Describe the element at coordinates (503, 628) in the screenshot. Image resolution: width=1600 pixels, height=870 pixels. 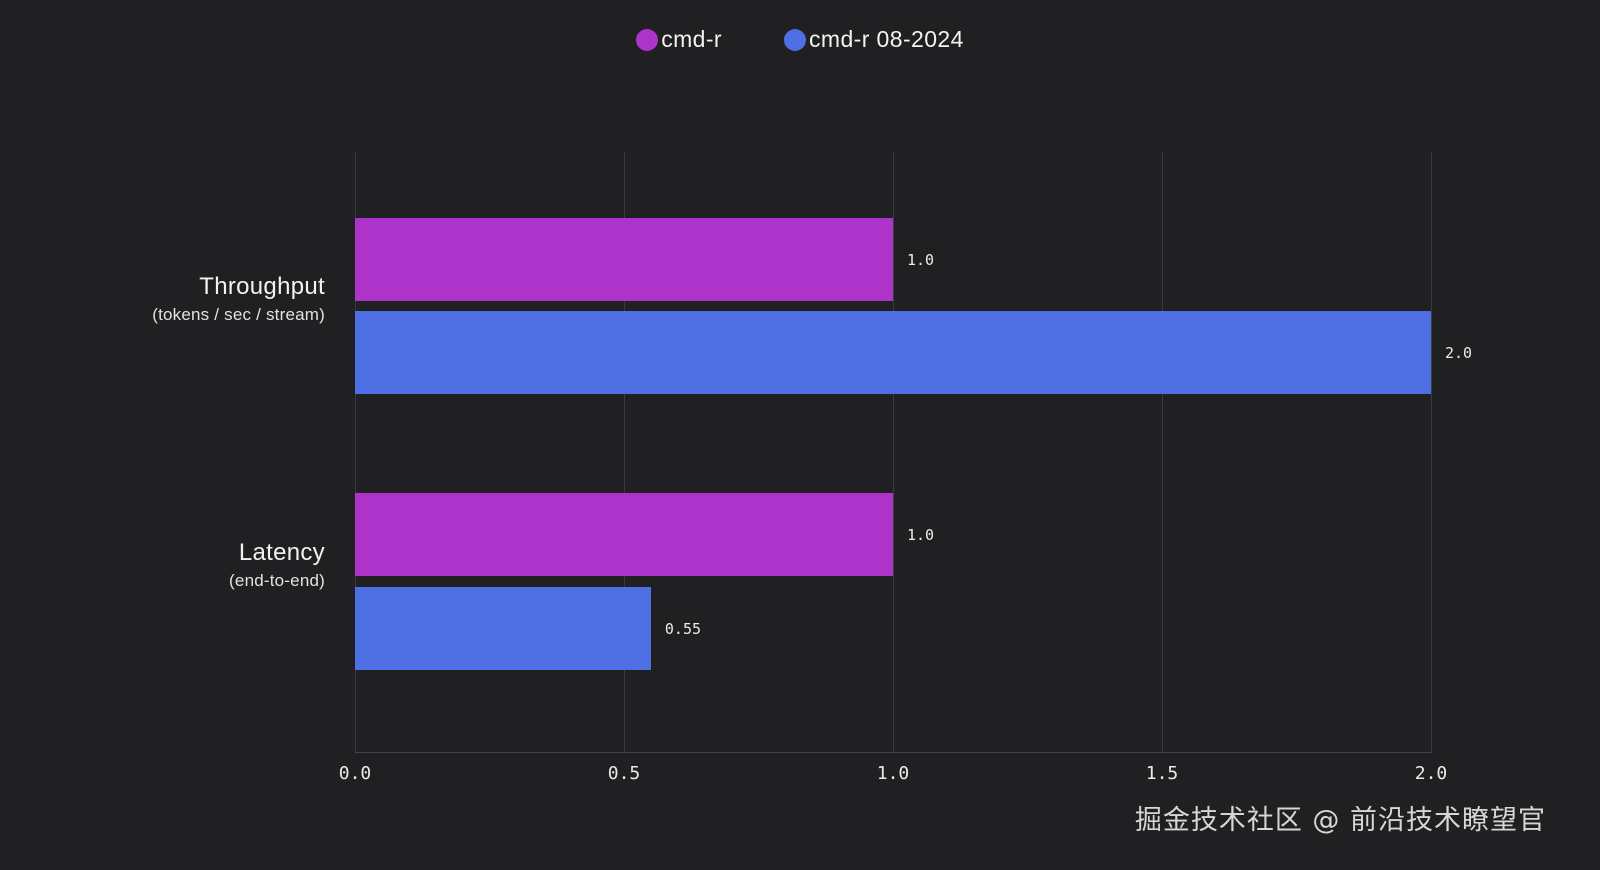
I see `bar-latency-cmd-r-08-2024` at that location.